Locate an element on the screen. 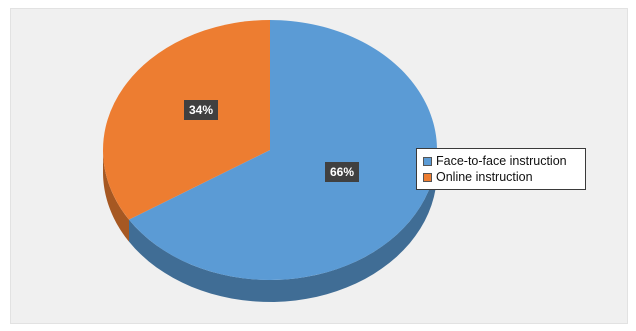 Image resolution: width=636 pixels, height=331 pixels. legend-item-face-to-face: Face-to-face instruction is located at coordinates (501, 161).